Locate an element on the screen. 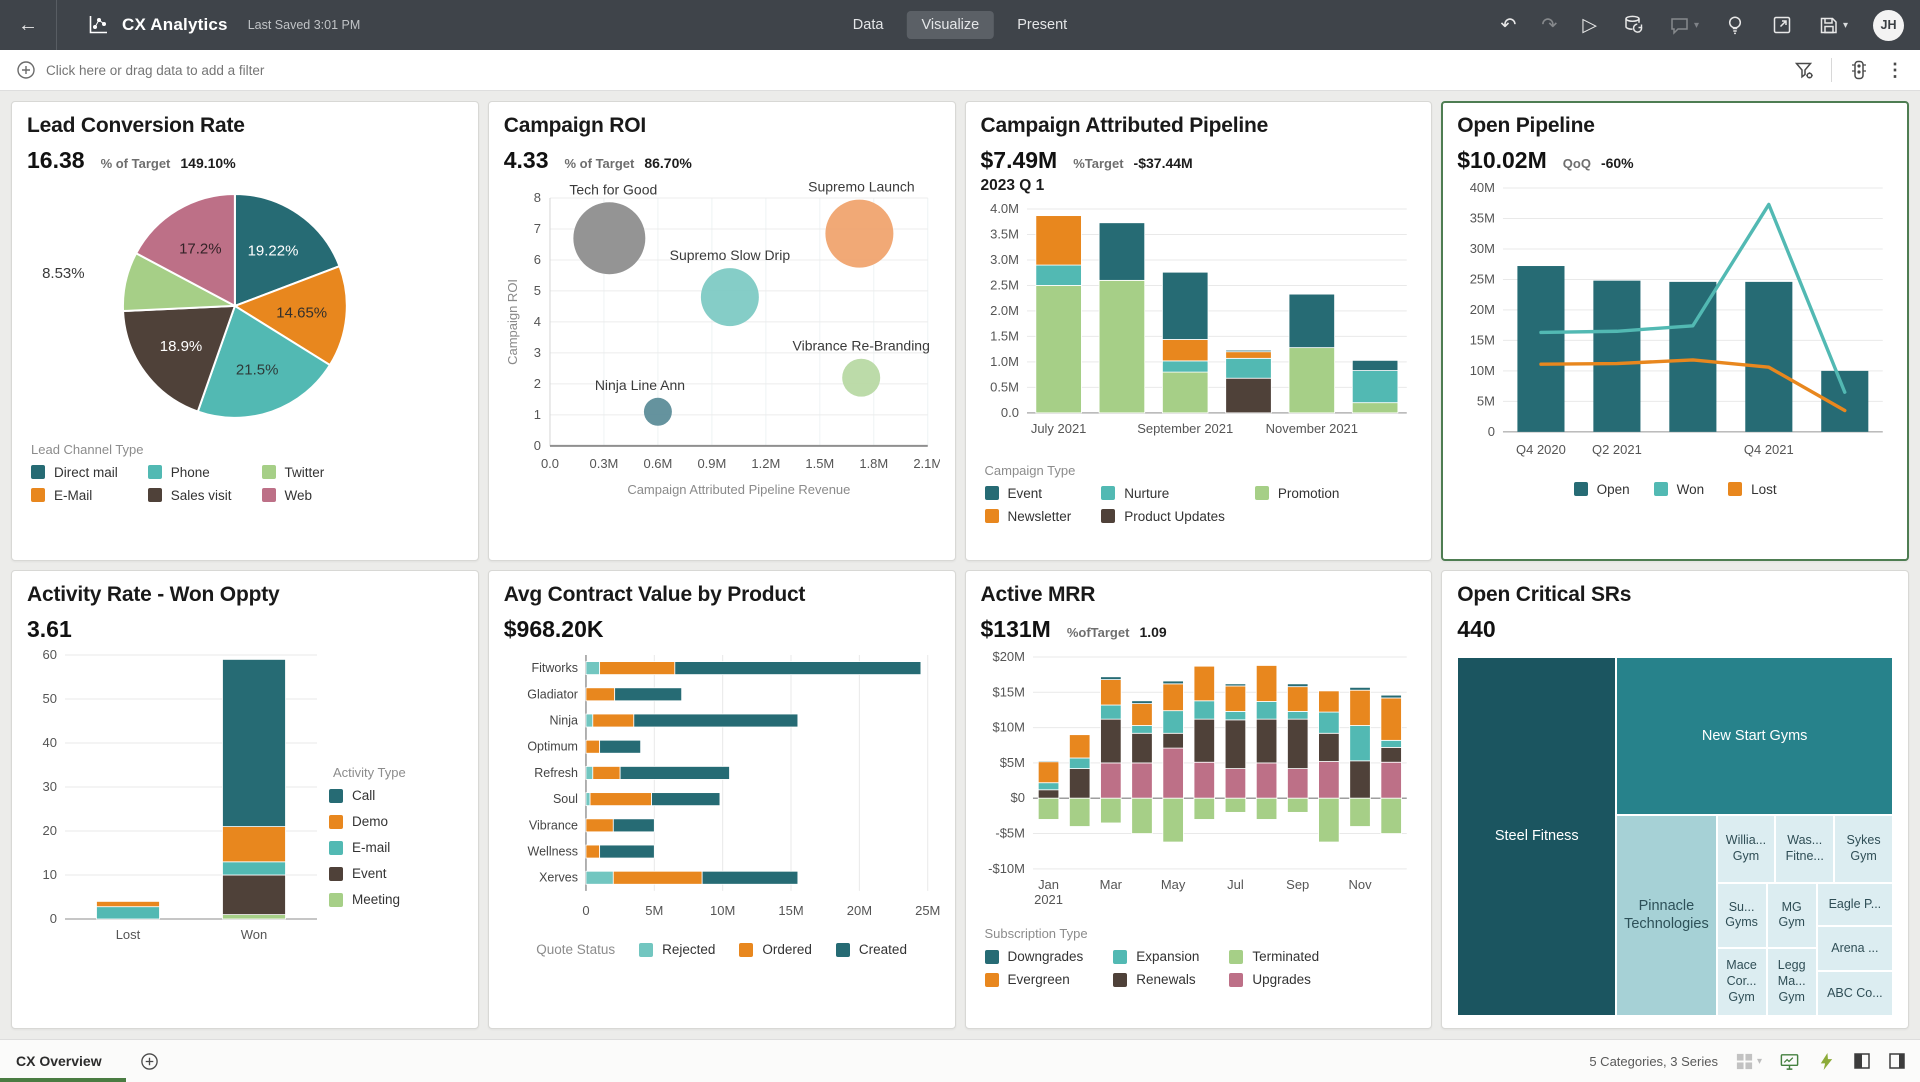 The height and width of the screenshot is (1082, 1920). legend-item: Event is located at coordinates (395, 873).